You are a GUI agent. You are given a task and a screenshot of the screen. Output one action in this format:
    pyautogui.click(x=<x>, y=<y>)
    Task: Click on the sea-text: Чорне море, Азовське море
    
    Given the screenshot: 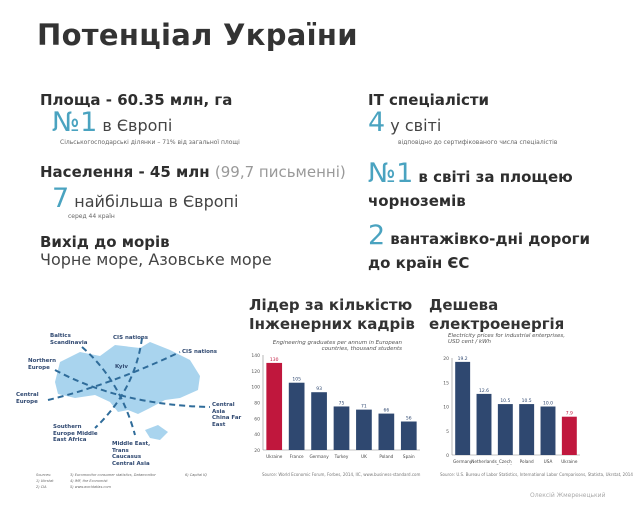 What is the action you would take?
    pyautogui.click(x=156, y=259)
    